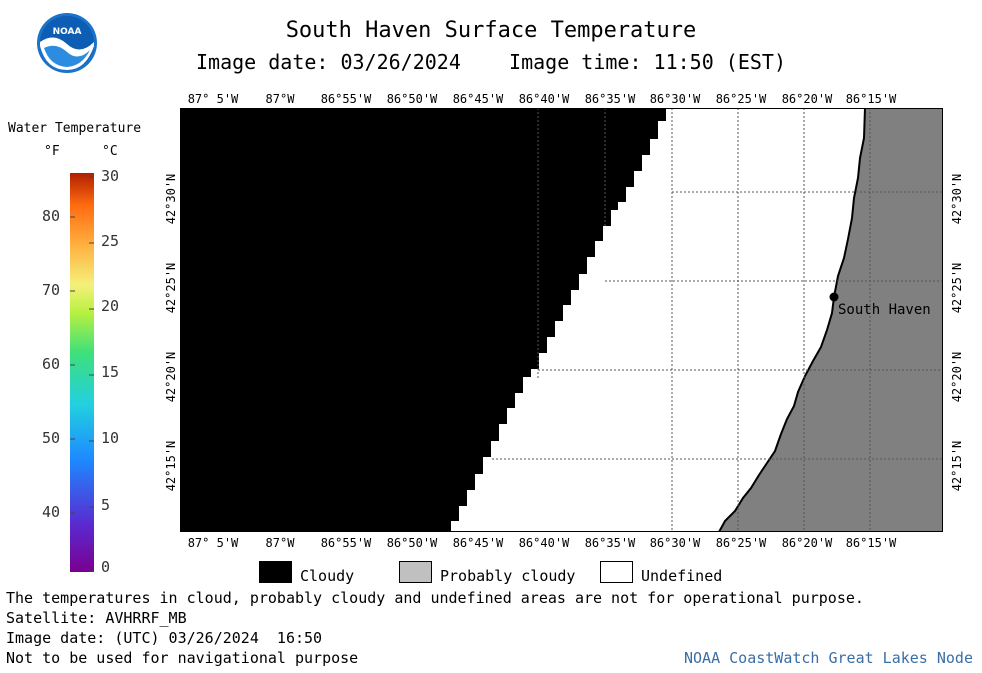 The width and height of the screenshot is (982, 673). I want to click on credit-link: NOAA CoastWatch Great Lakes Node, so click(828, 658).